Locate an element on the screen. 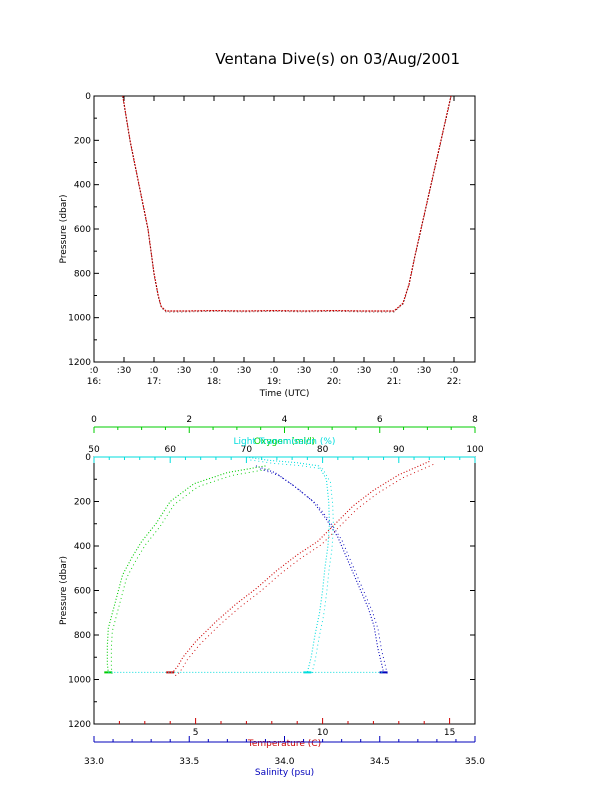  depth-trace-points is located at coordinates (287, 204).